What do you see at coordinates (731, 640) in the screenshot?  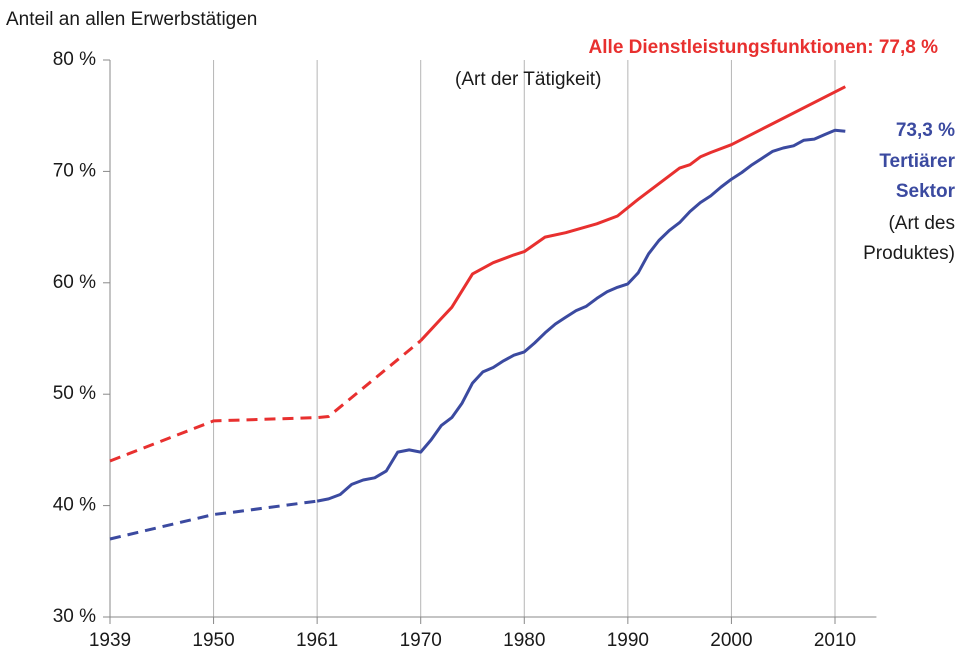 I see `x-tick-label: 2000` at bounding box center [731, 640].